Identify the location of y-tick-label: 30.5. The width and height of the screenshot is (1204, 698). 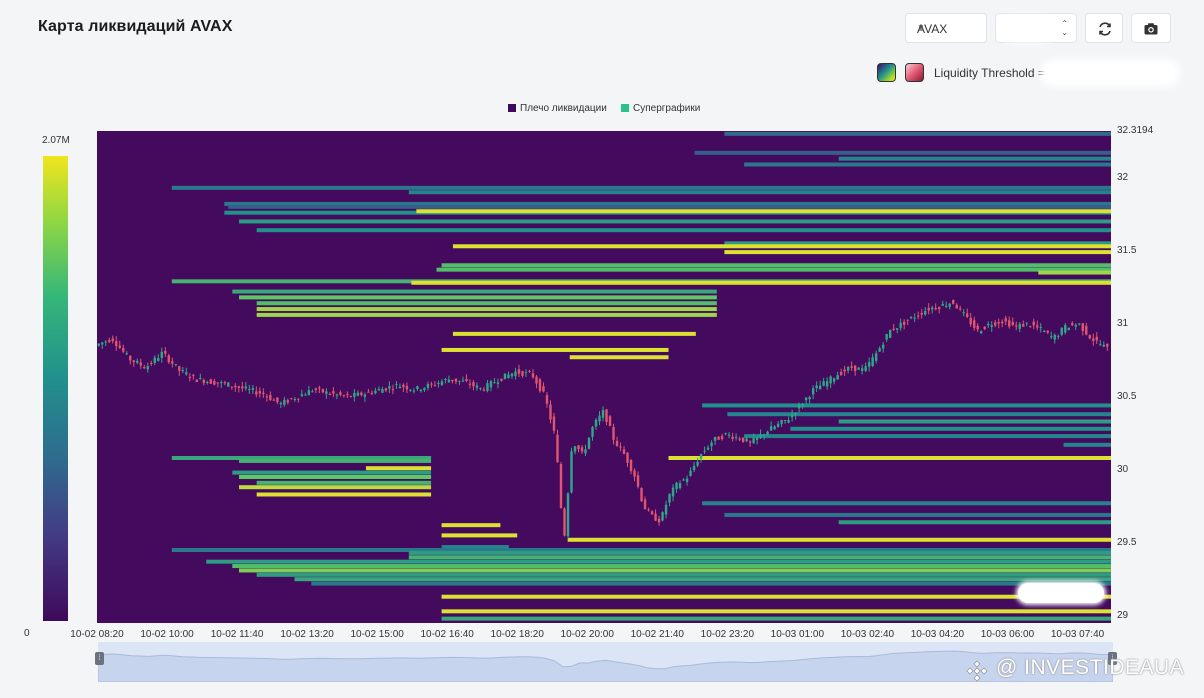
(1127, 396).